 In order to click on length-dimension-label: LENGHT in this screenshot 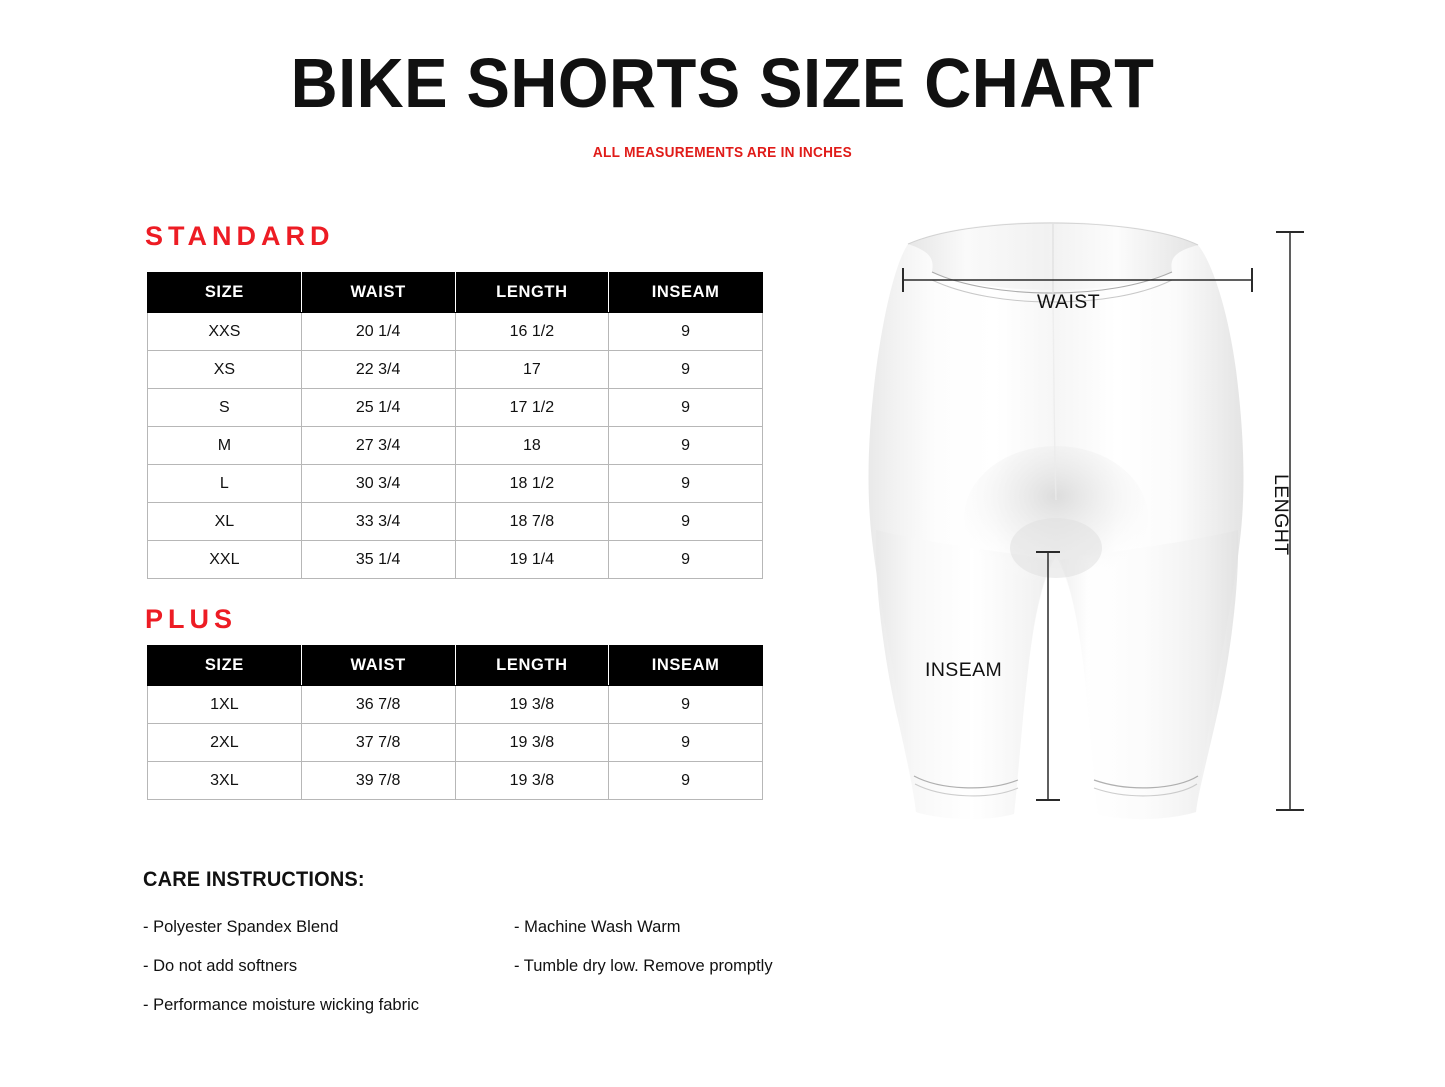, I will do `click(1281, 515)`.